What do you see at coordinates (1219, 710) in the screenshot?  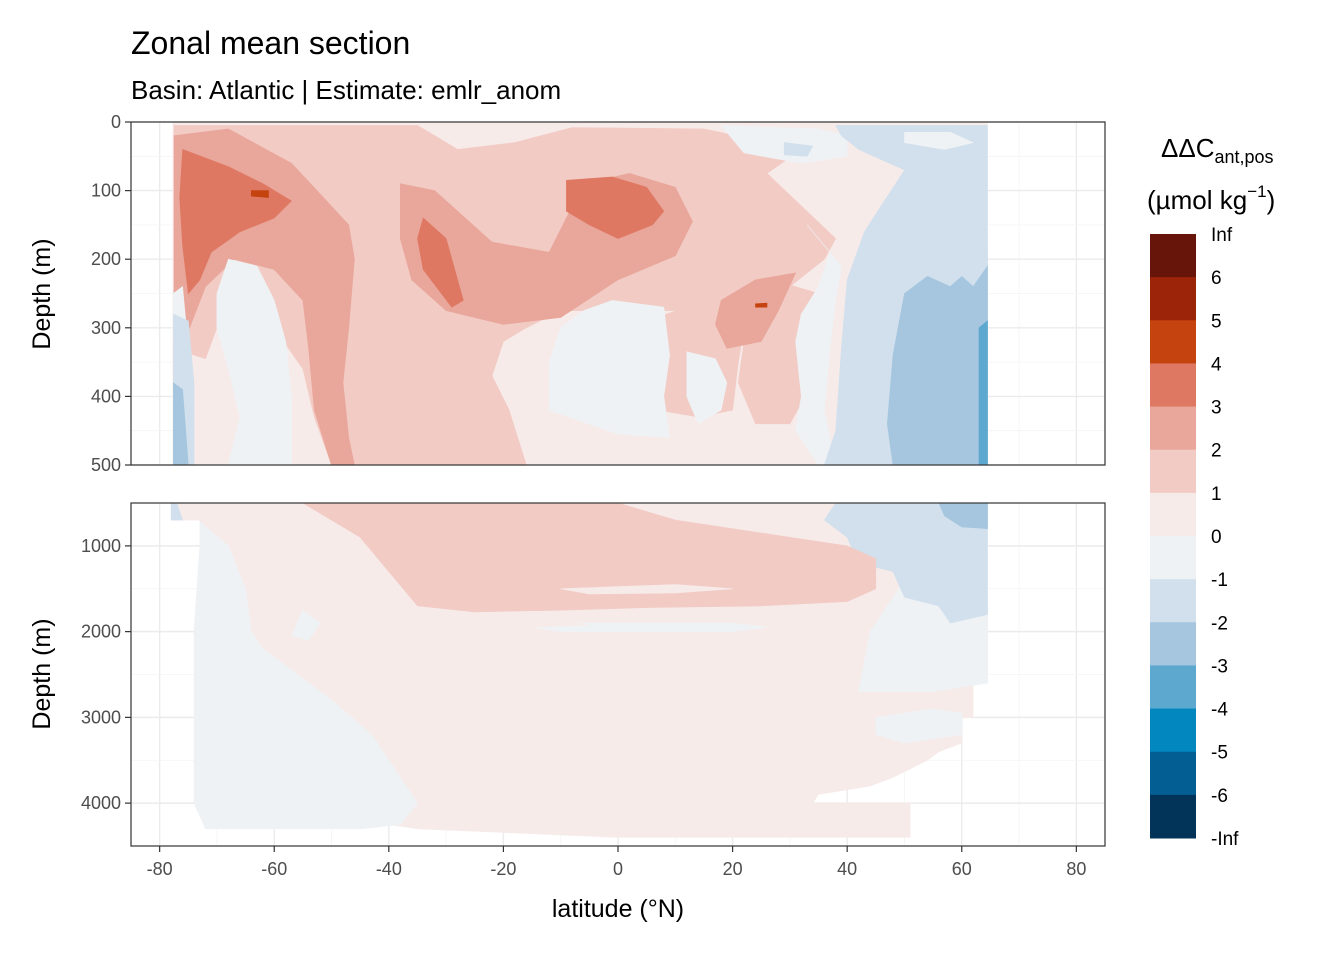 I see `legend-label: -4` at bounding box center [1219, 710].